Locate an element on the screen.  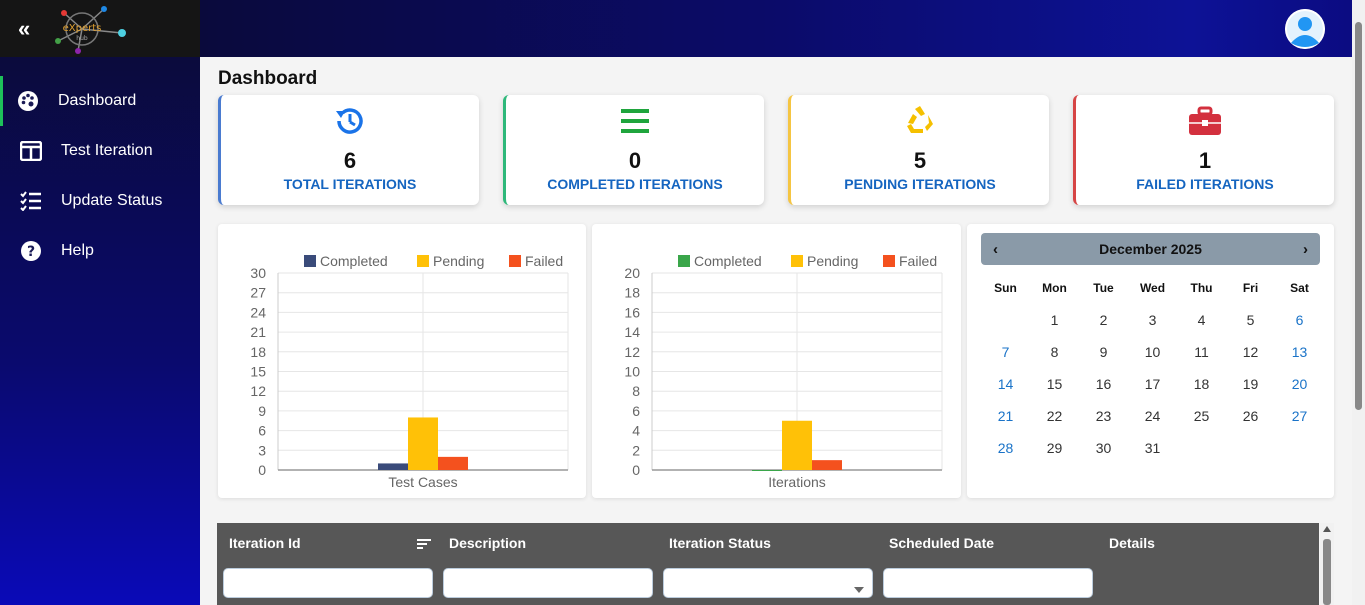
y-tick-label: 8 is located at coordinates (636, 391).